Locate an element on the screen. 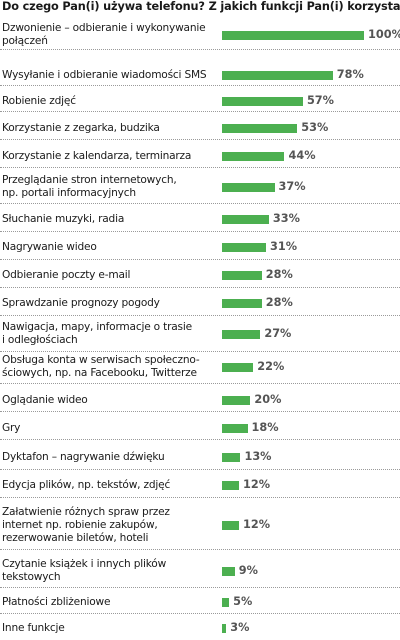  category-label-line: tekstowych is located at coordinates (31, 577).